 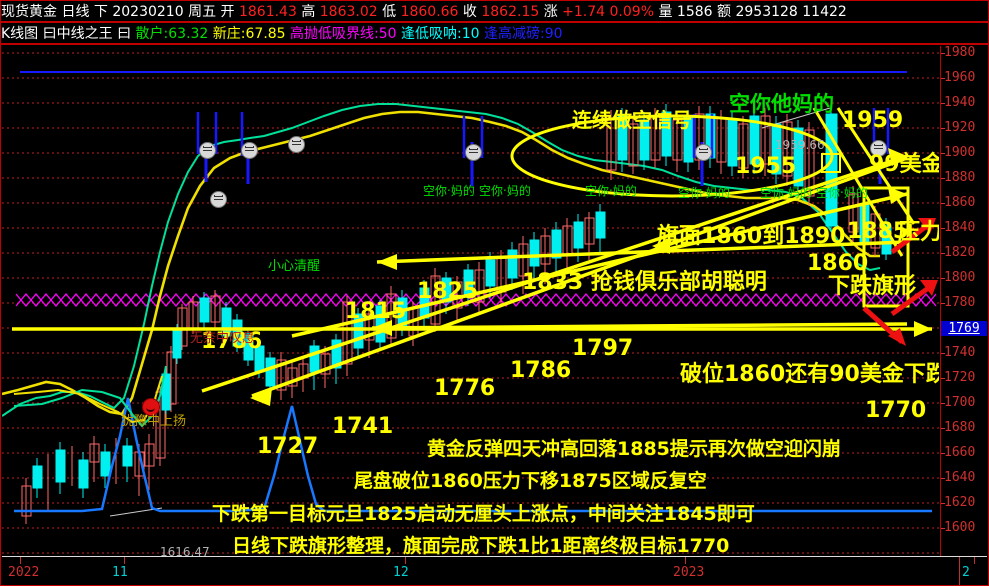 I want to click on header-field: 1860.66, so click(x=427, y=12).